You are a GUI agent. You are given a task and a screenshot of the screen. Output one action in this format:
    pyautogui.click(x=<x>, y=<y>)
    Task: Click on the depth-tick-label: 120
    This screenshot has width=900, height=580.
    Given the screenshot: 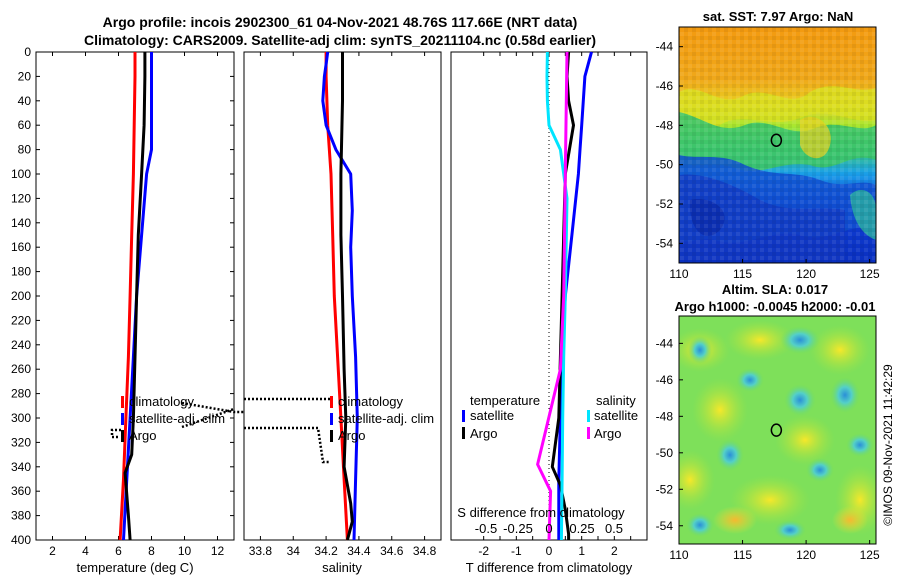 What is the action you would take?
    pyautogui.click(x=21, y=198)
    